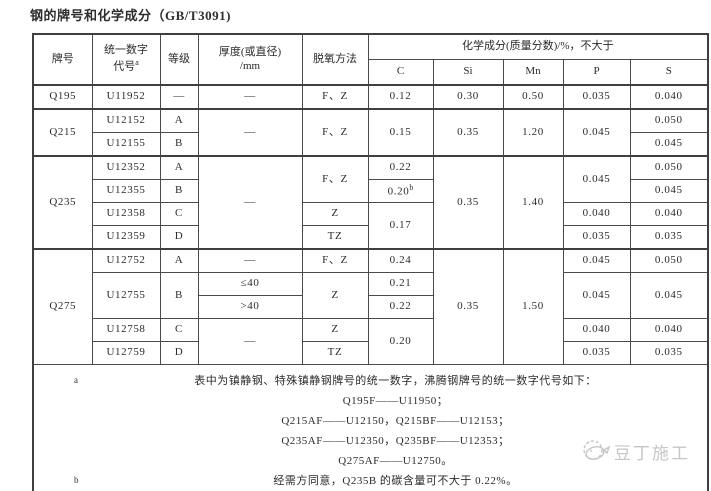  Describe the element at coordinates (76, 380) in the screenshot. I see `footnote-a-marker: a` at that location.